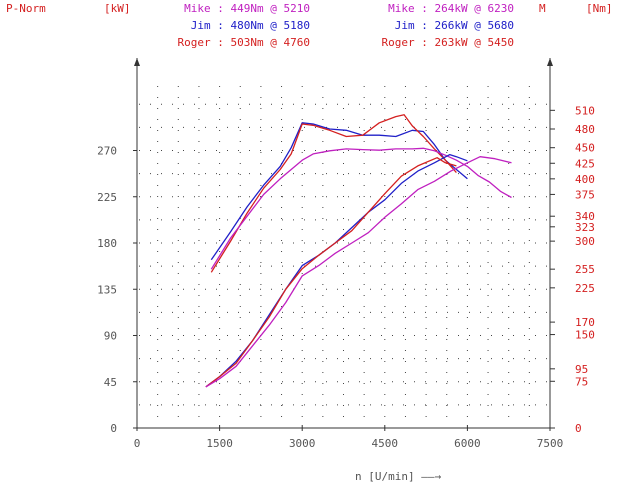 Image resolution: width=623 pixels, height=501 pixels. What do you see at coordinates (137, 62) in the screenshot?
I see `left-axis-arrow` at bounding box center [137, 62].